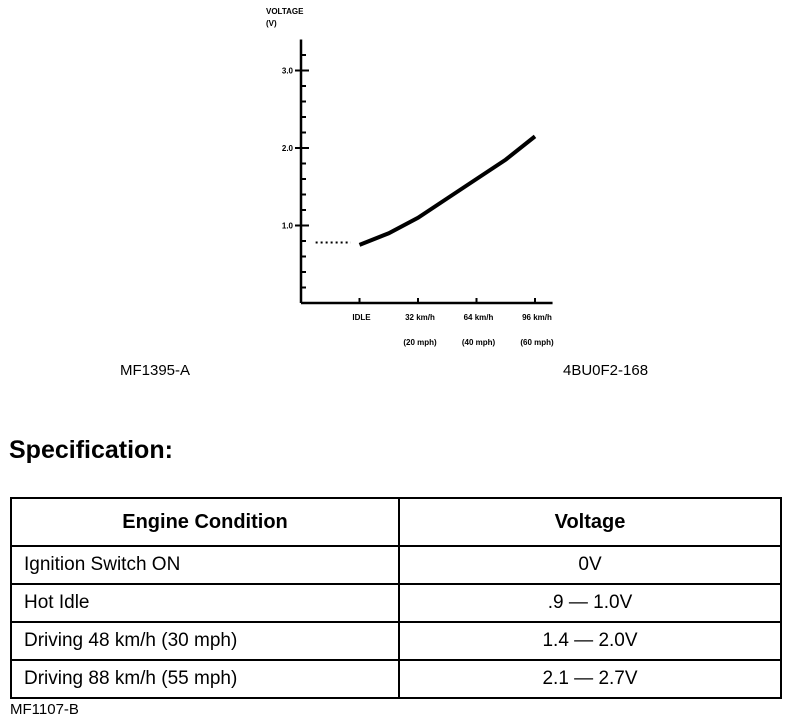 This screenshot has height=722, width=800. I want to click on footer-ref: MF1107-B, so click(44, 709).